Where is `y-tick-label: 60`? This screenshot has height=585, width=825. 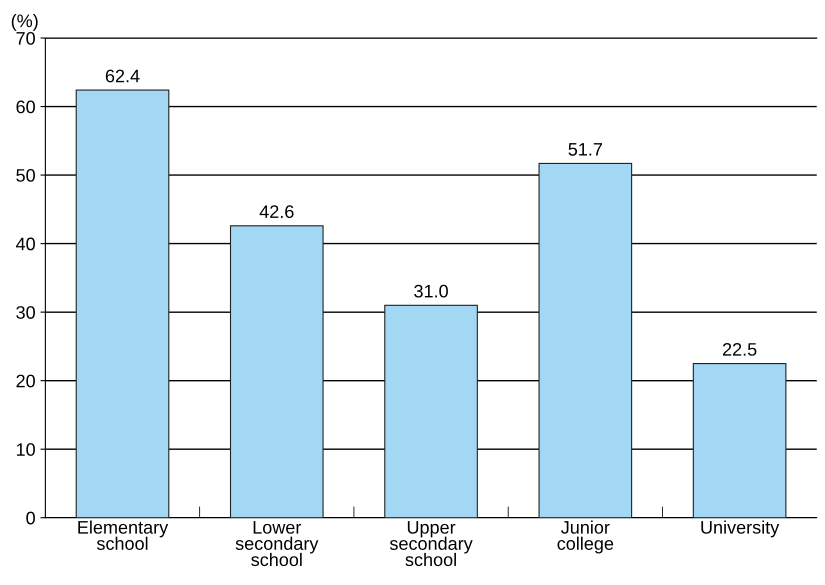
y-tick-label: 60 is located at coordinates (25, 107).